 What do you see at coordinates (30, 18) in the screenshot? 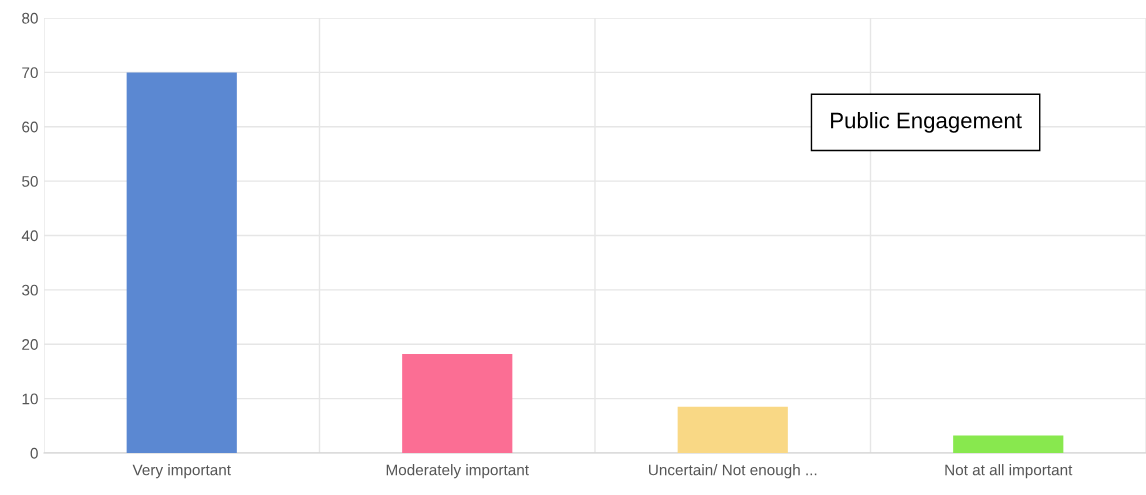
I see `y-tick-label: 80` at bounding box center [30, 18].